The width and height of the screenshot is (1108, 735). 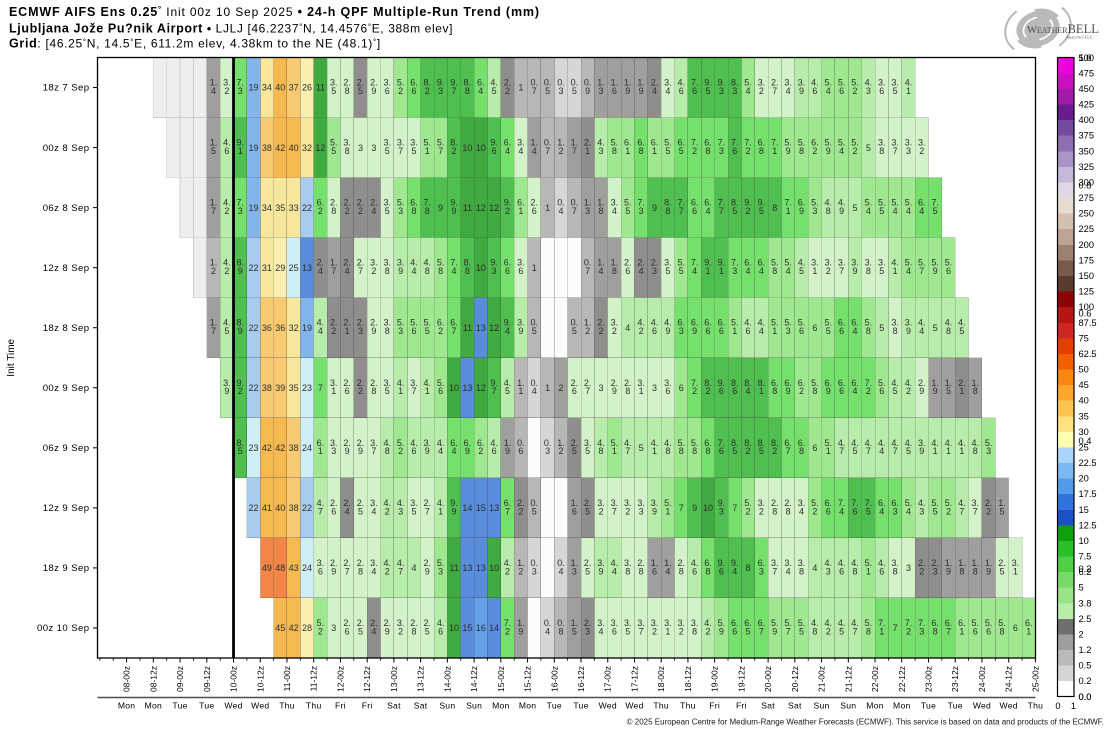 What do you see at coordinates (267, 508) in the screenshot?
I see `svg-text: 41` at bounding box center [267, 508].